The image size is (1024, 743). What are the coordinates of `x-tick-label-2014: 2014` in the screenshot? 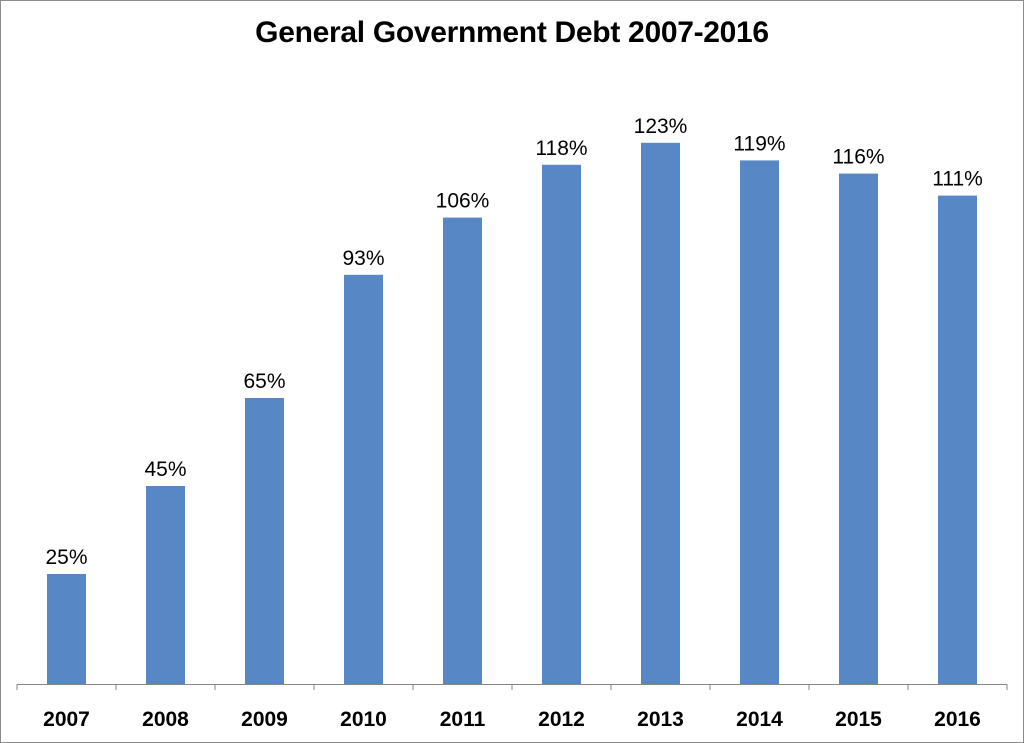 It's located at (759, 719).